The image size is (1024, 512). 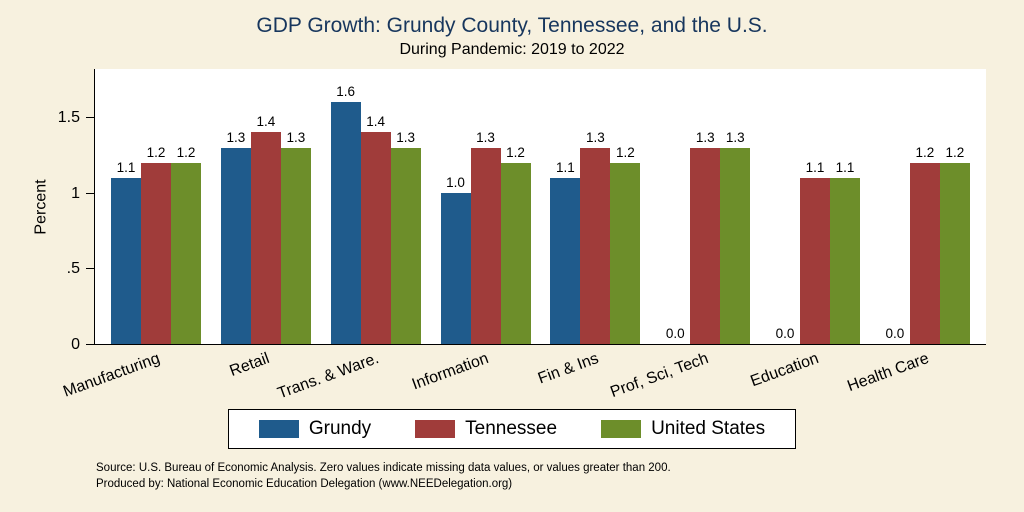 I want to click on x-axis-label: Fin & Ins, so click(x=569, y=369).